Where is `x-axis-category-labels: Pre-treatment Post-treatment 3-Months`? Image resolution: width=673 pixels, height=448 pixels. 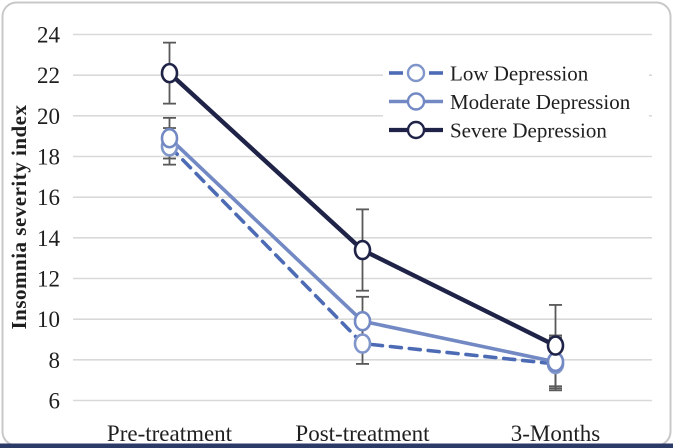 x-axis-category-labels: Pre-treatment Post-treatment 3-Months is located at coordinates (353, 433).